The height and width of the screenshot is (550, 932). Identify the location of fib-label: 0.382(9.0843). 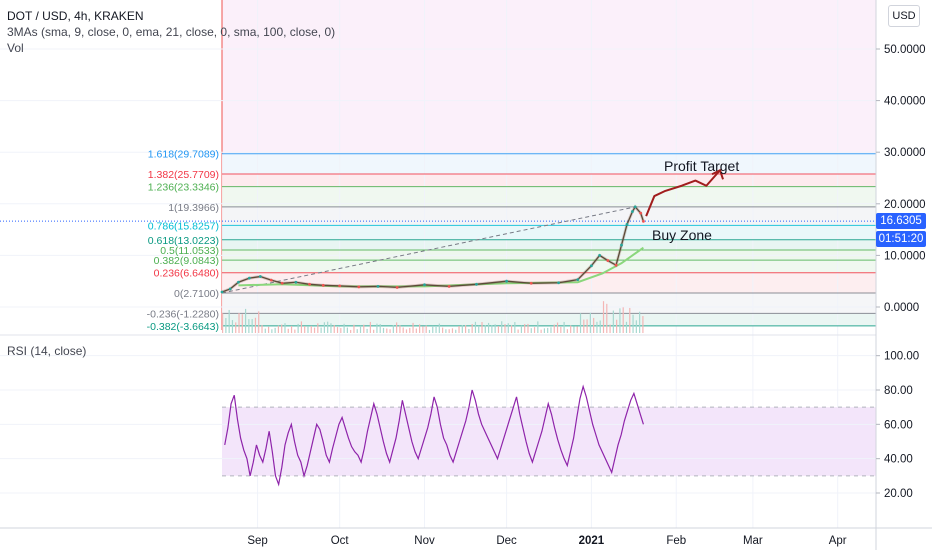
(186, 261).